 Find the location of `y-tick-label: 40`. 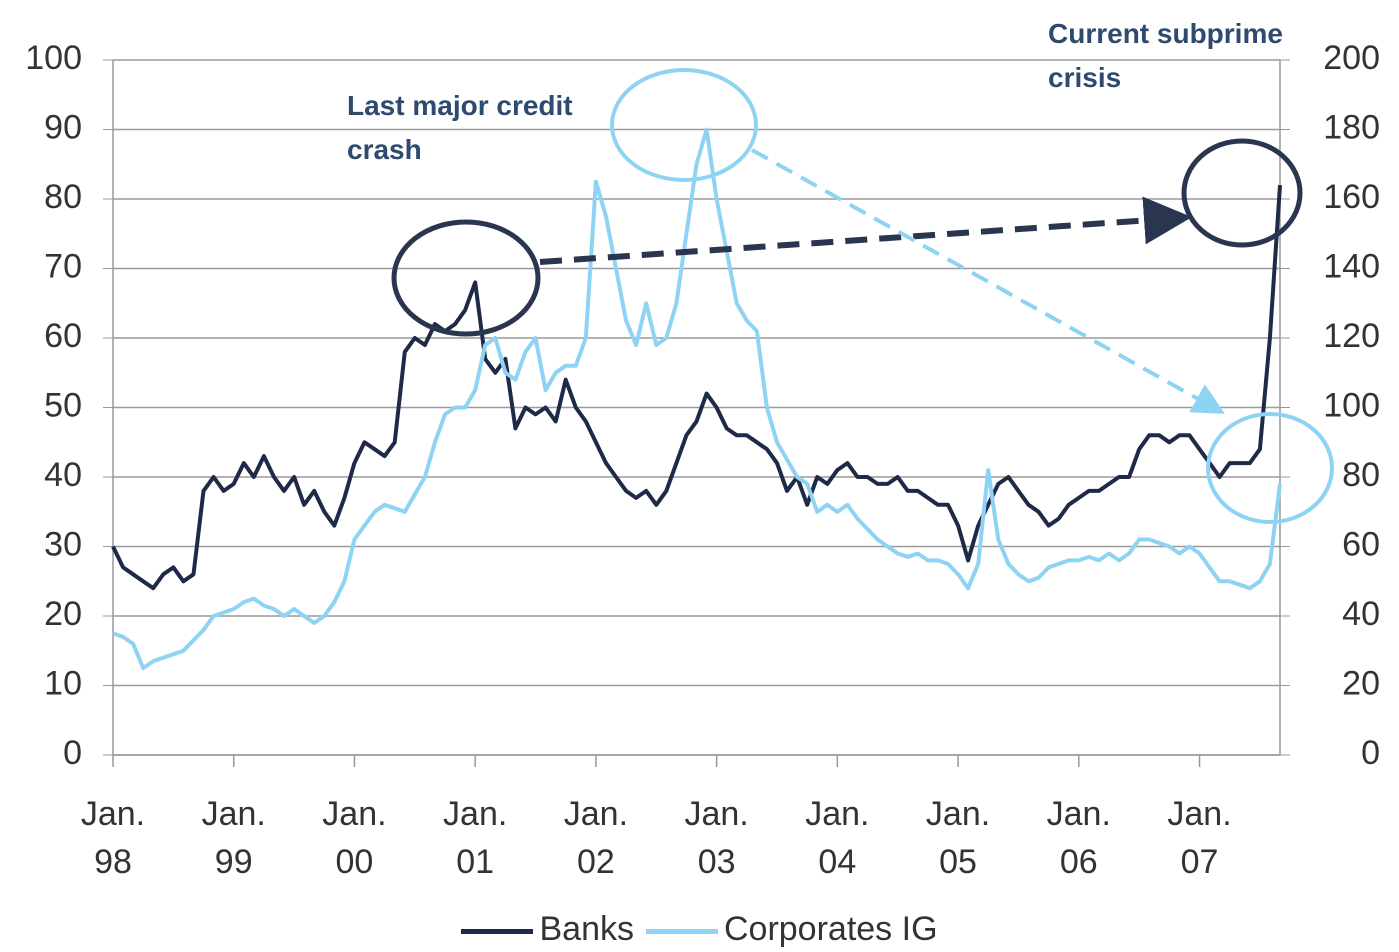

y-tick-label: 40 is located at coordinates (63, 475).